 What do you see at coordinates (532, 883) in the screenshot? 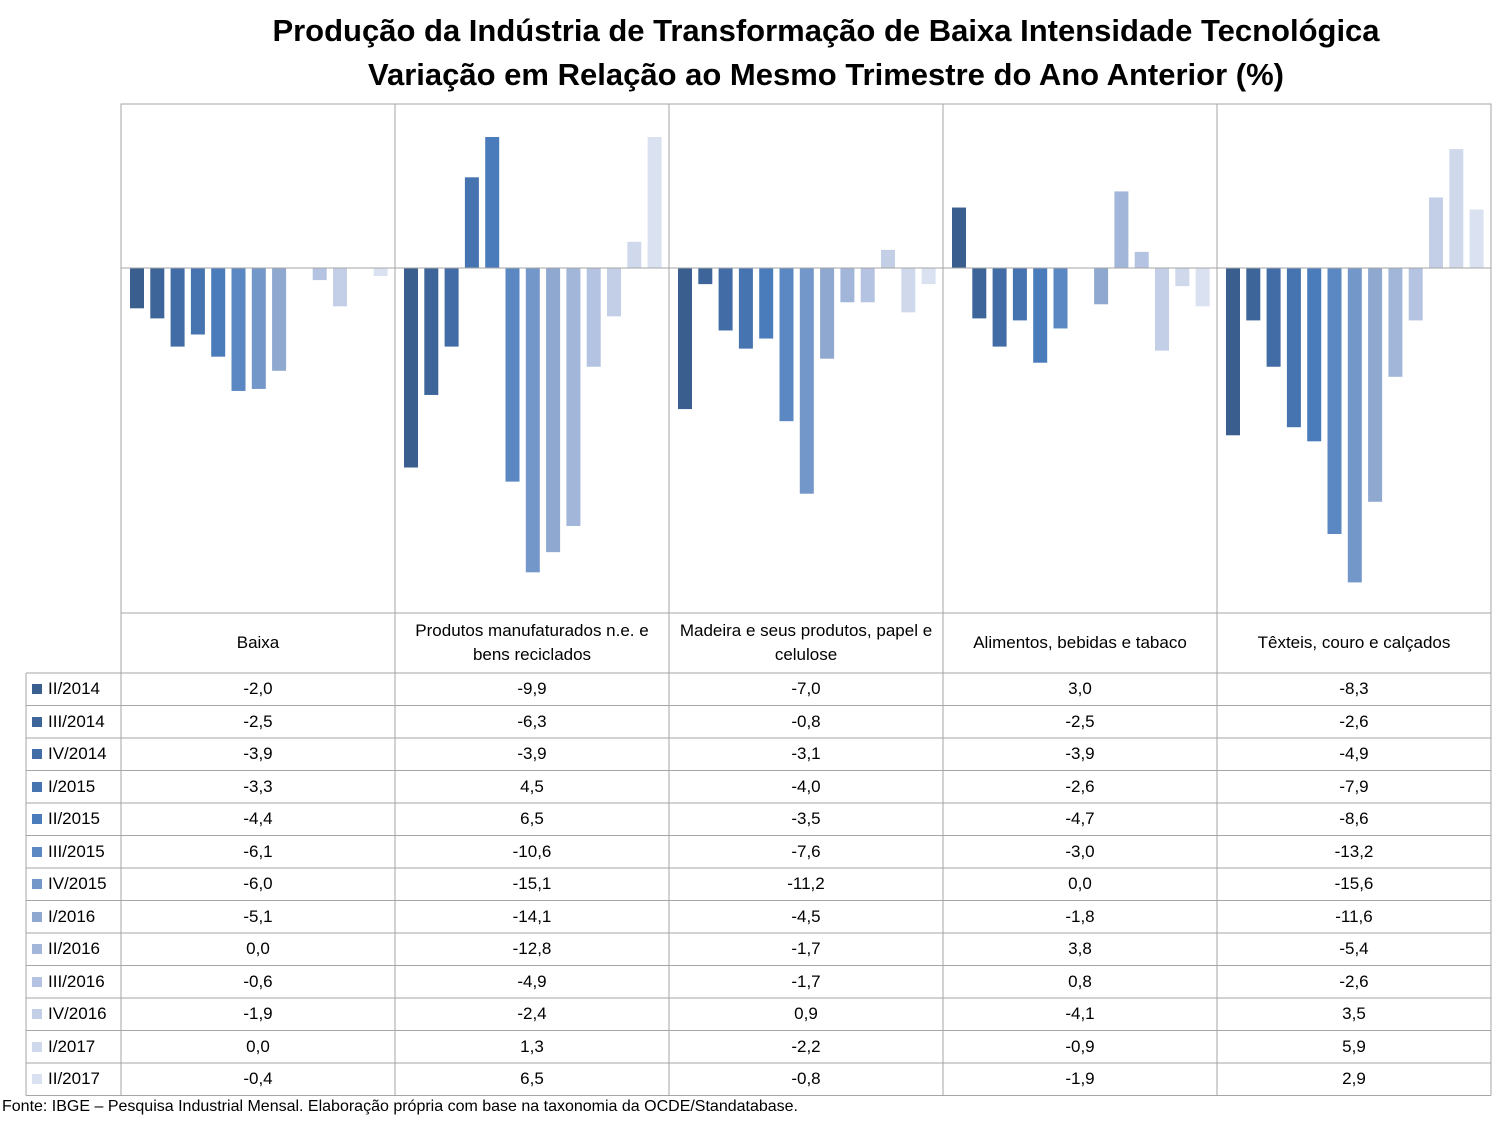
I see `table-cell: -15,1` at bounding box center [532, 883].